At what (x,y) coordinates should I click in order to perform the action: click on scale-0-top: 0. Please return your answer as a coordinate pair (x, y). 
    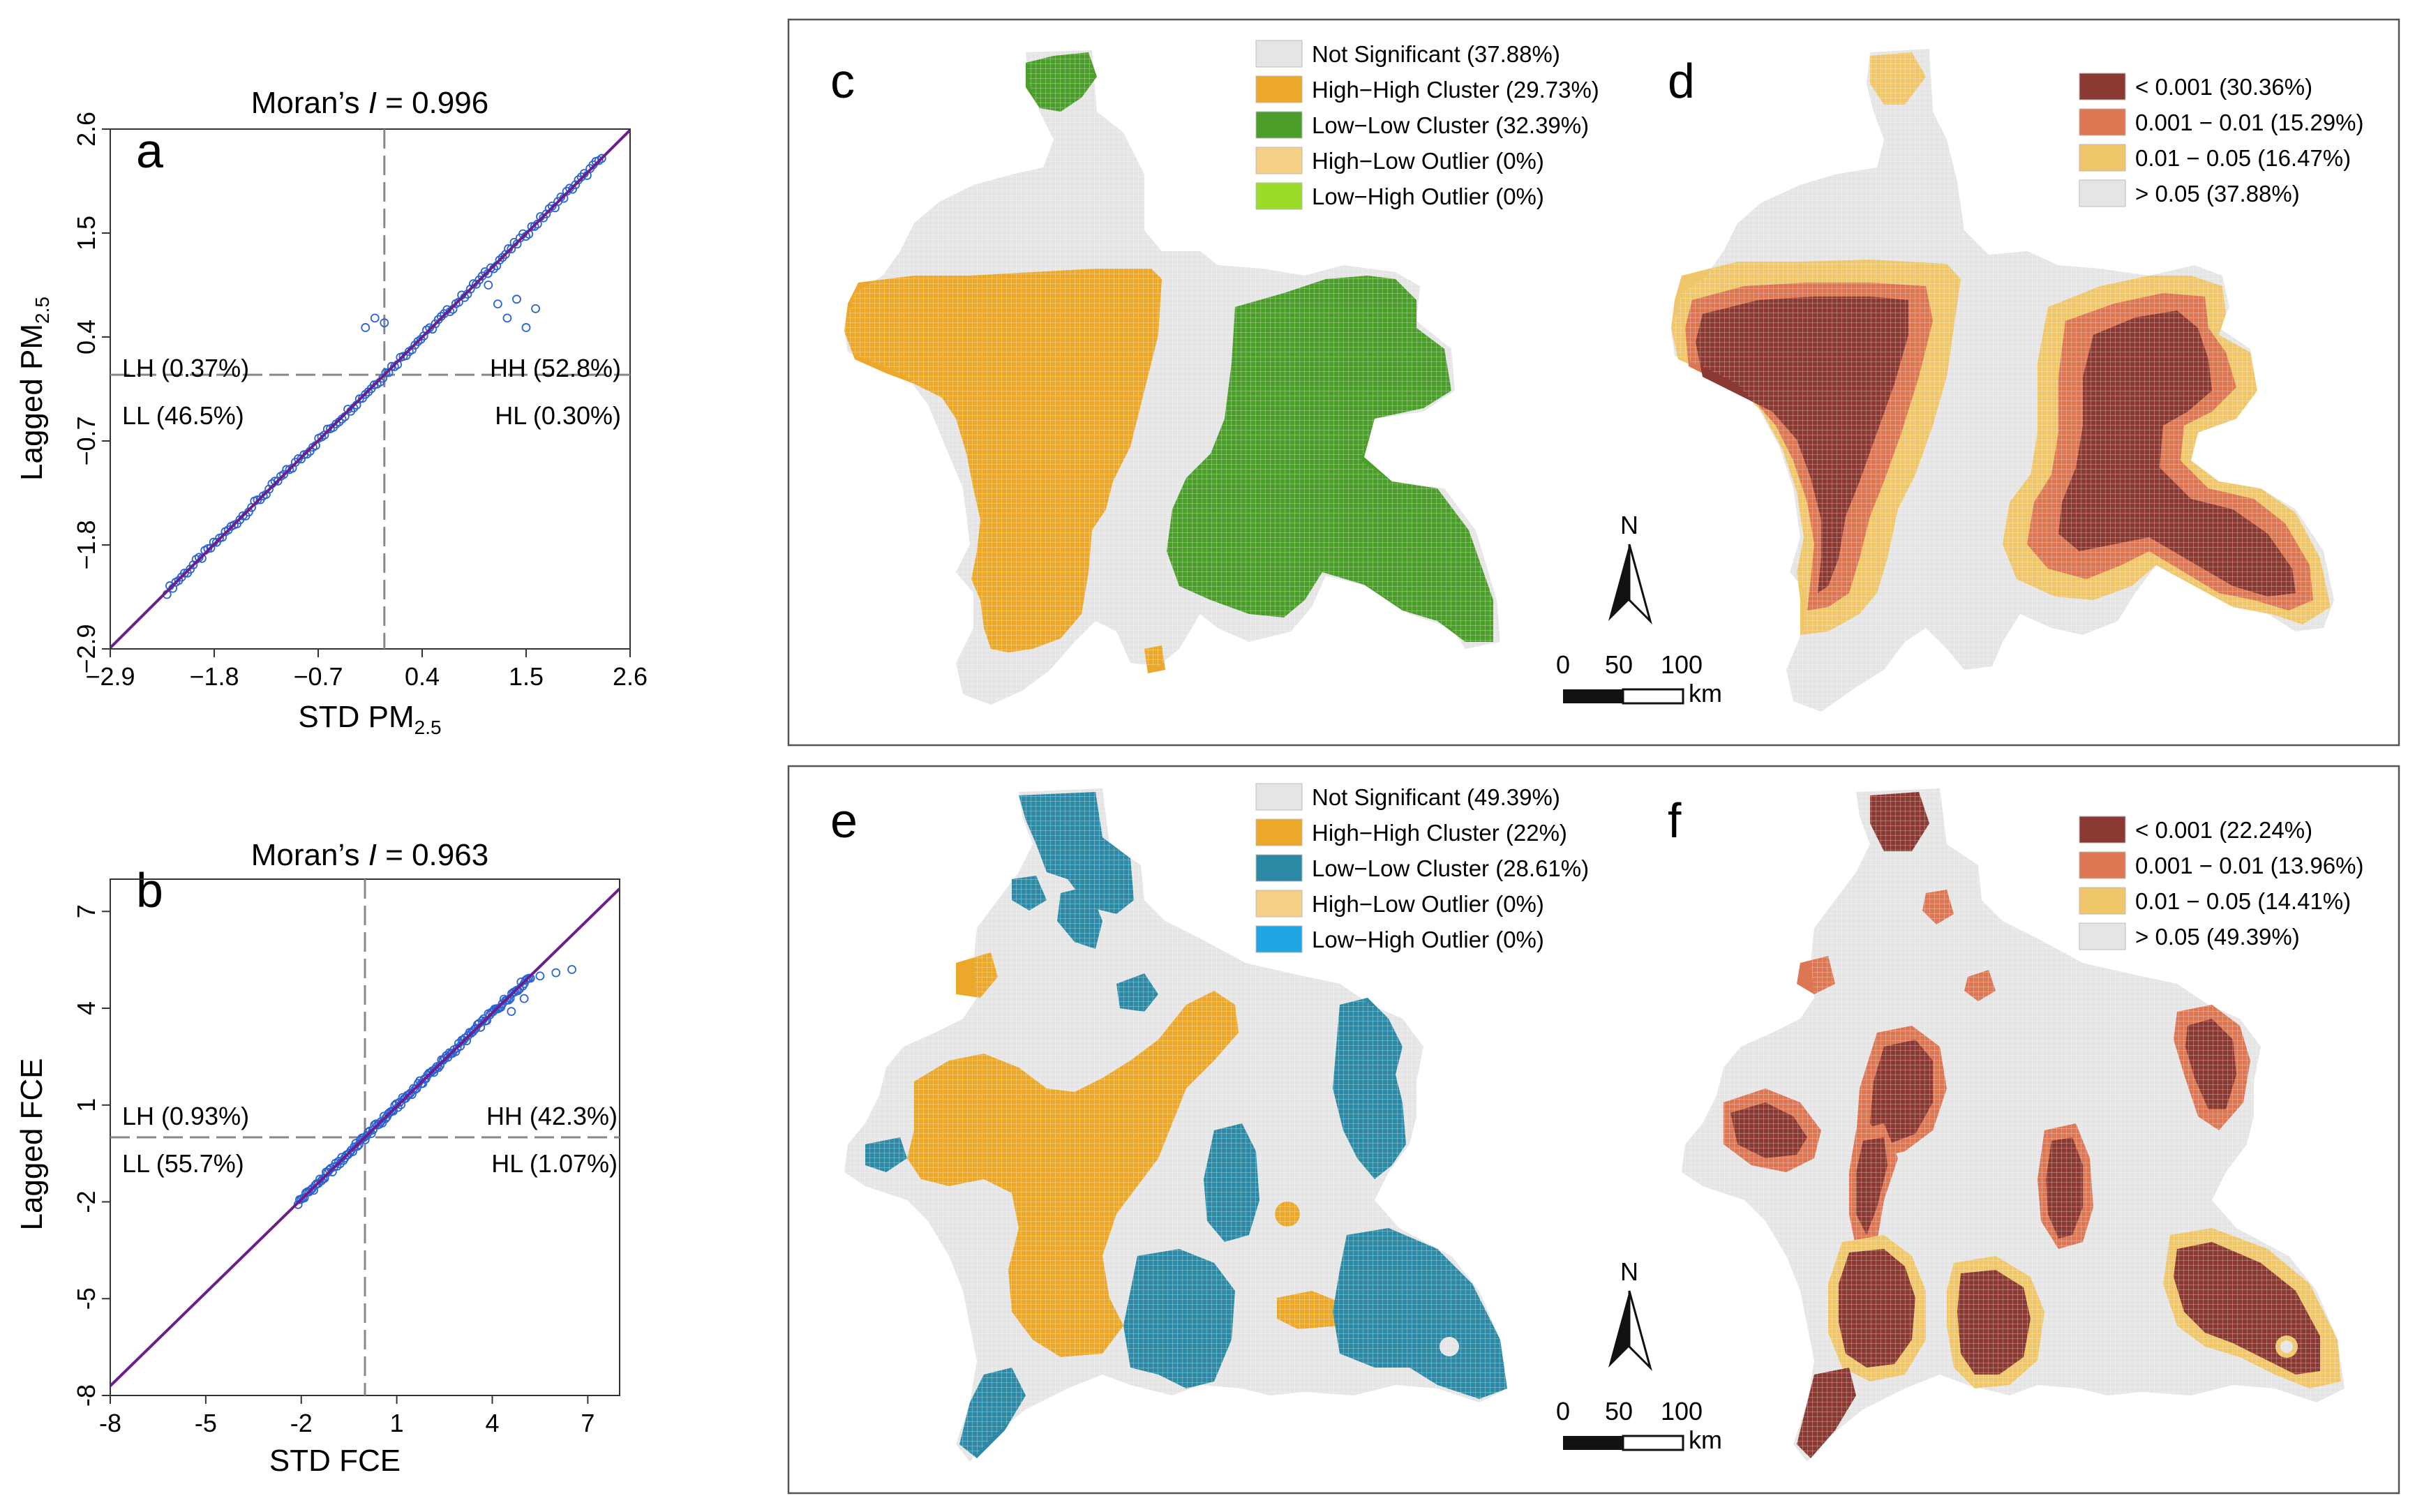
    Looking at the image, I should click on (1563, 664).